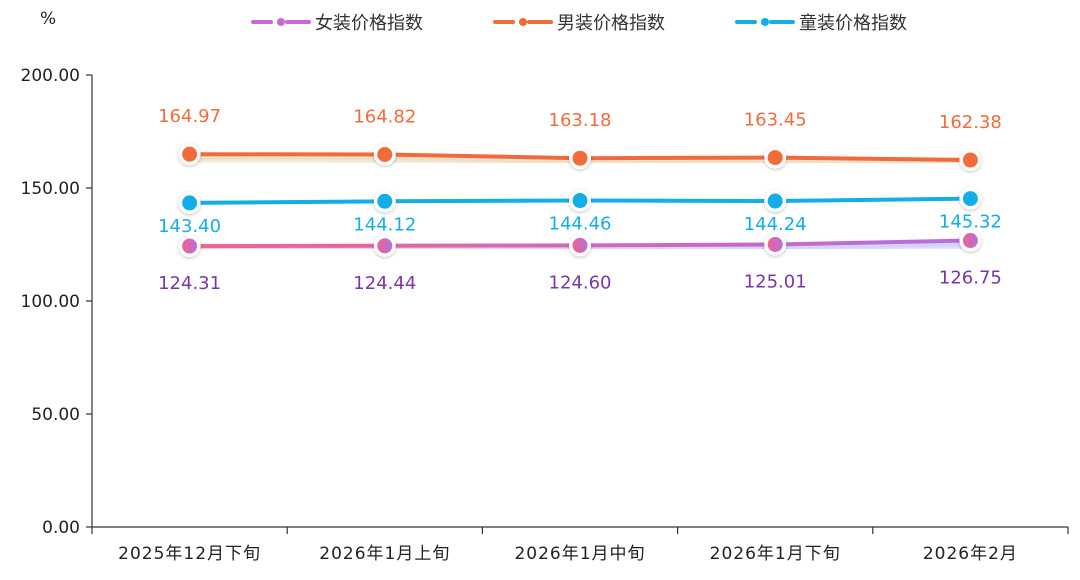 This screenshot has height=580, width=1080. I want to click on y-tick-label: 100.00, so click(50, 302).